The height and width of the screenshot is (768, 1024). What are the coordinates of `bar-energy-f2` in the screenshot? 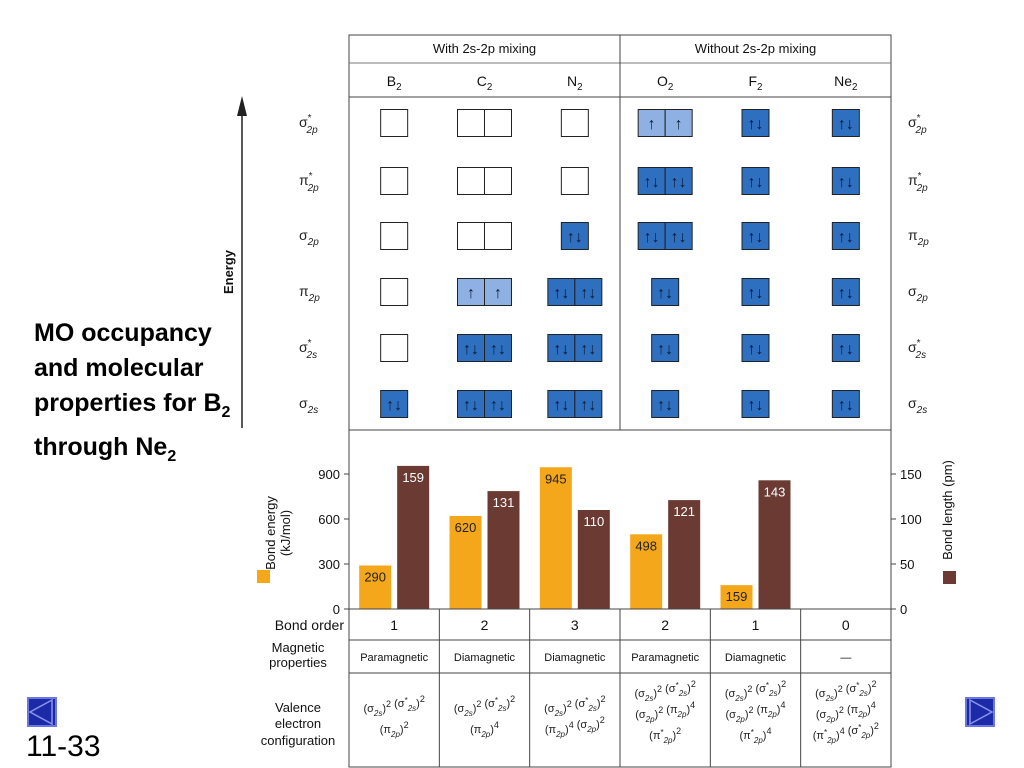 It's located at (736, 597).